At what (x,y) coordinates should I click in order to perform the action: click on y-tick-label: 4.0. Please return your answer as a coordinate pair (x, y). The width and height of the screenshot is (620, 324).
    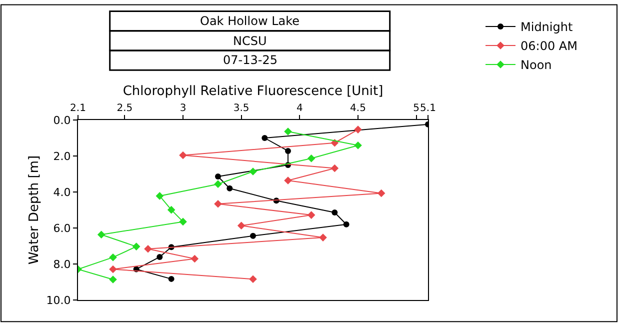
    Looking at the image, I should click on (62, 192).